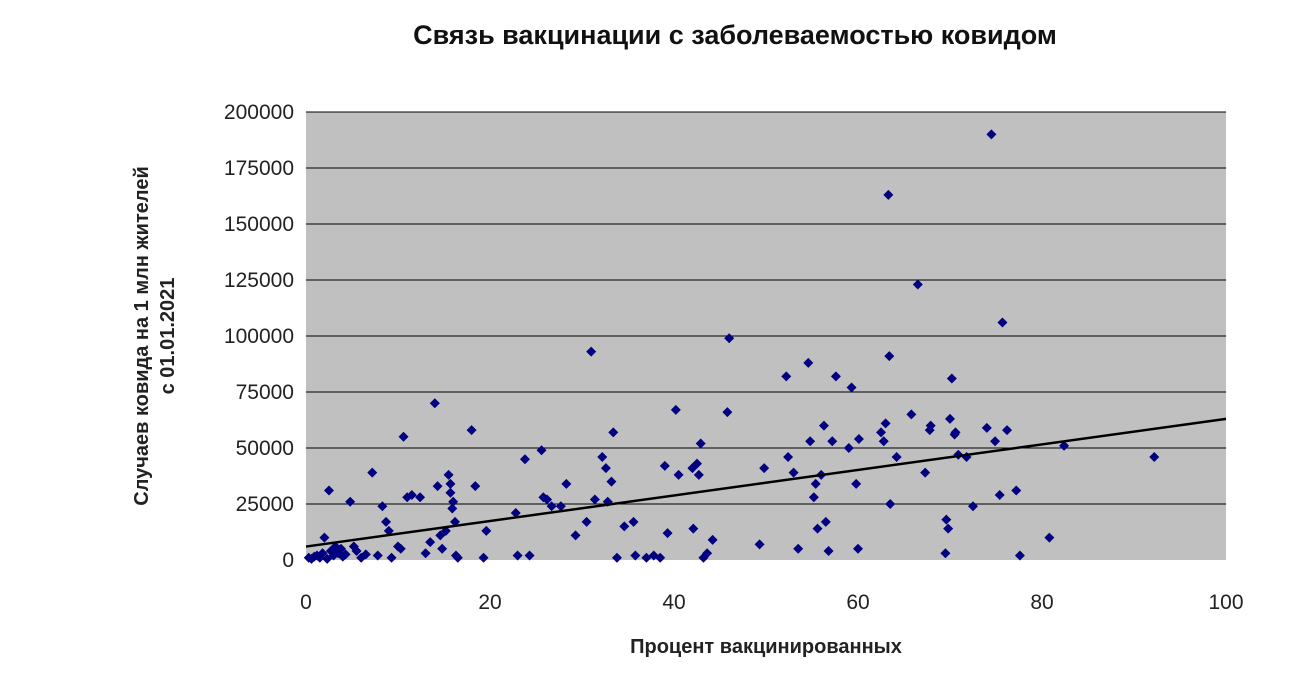  I want to click on x-axis-label: Процент вакцинированных, so click(766, 647).